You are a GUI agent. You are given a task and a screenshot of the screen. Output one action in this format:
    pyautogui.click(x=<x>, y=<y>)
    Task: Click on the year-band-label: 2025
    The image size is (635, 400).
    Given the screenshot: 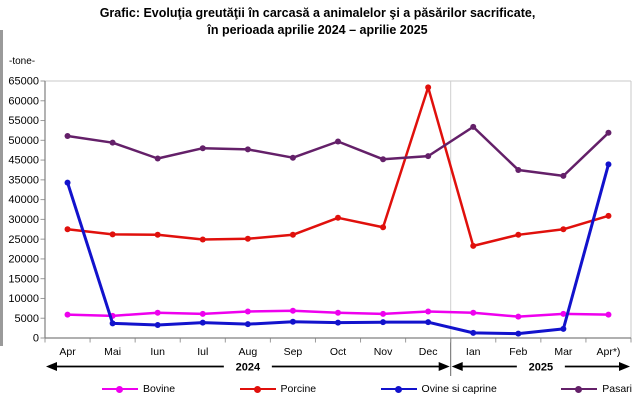 What is the action you would take?
    pyautogui.click(x=541, y=368)
    